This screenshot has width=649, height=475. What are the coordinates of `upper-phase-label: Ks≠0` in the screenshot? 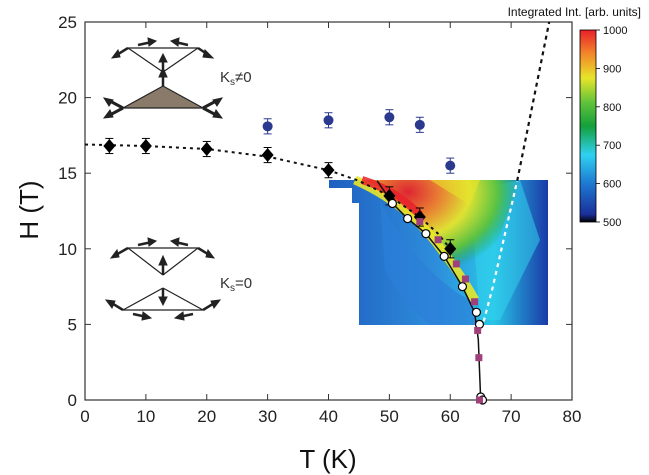 It's located at (236, 78).